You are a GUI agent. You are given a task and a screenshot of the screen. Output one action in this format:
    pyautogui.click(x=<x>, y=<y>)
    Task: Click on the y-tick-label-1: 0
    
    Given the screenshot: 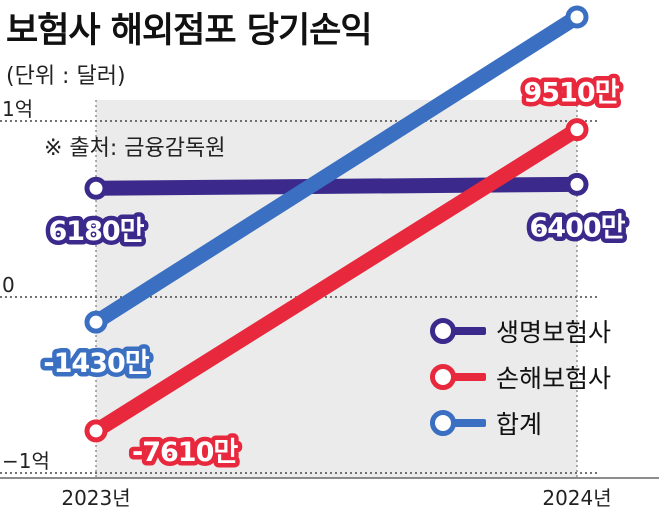 What is the action you would take?
    pyautogui.click(x=8, y=285)
    